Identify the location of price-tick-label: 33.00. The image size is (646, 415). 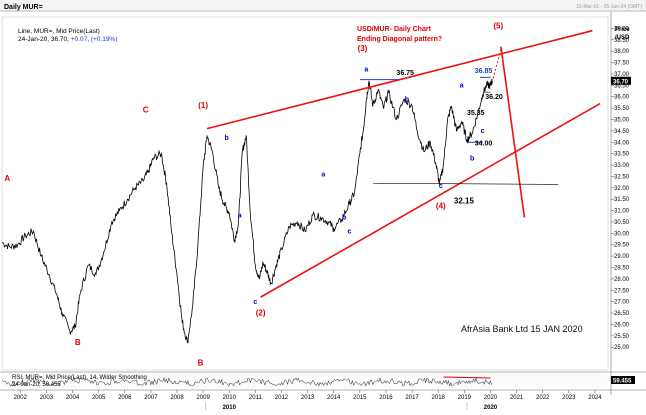
(622, 166).